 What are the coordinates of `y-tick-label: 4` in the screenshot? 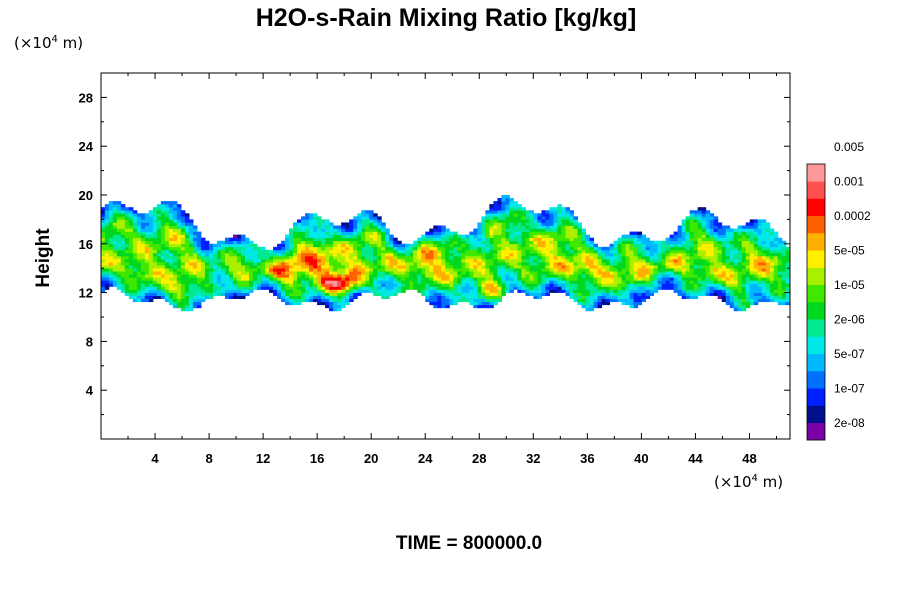 It's located at (90, 390).